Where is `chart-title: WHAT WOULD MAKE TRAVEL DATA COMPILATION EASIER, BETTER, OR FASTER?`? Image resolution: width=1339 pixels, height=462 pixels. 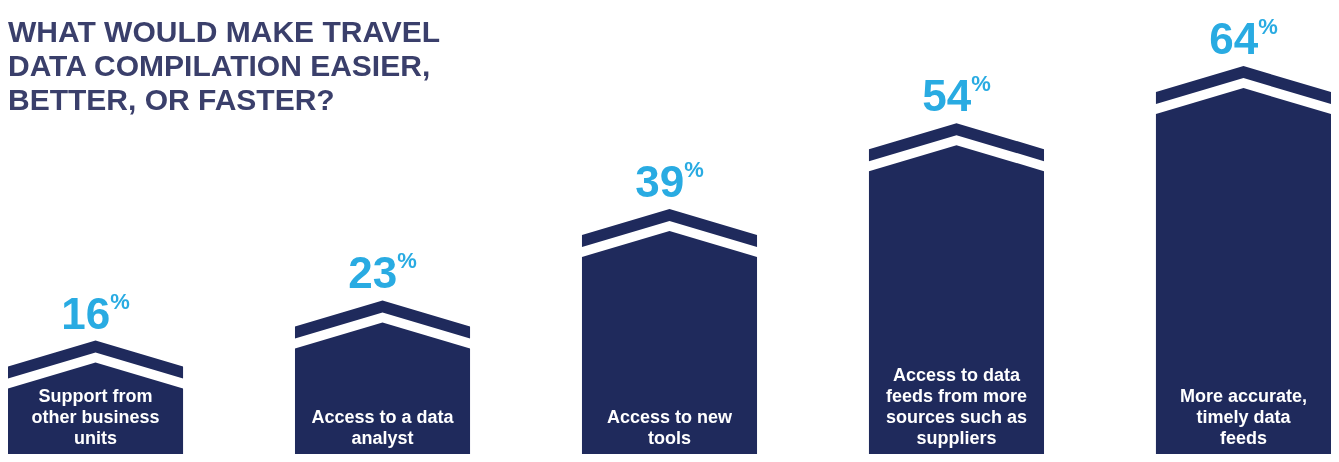 chart-title: WHAT WOULD MAKE TRAVEL DATA COMPILATION EASIER, BETTER, OR FASTER? is located at coordinates (224, 65).